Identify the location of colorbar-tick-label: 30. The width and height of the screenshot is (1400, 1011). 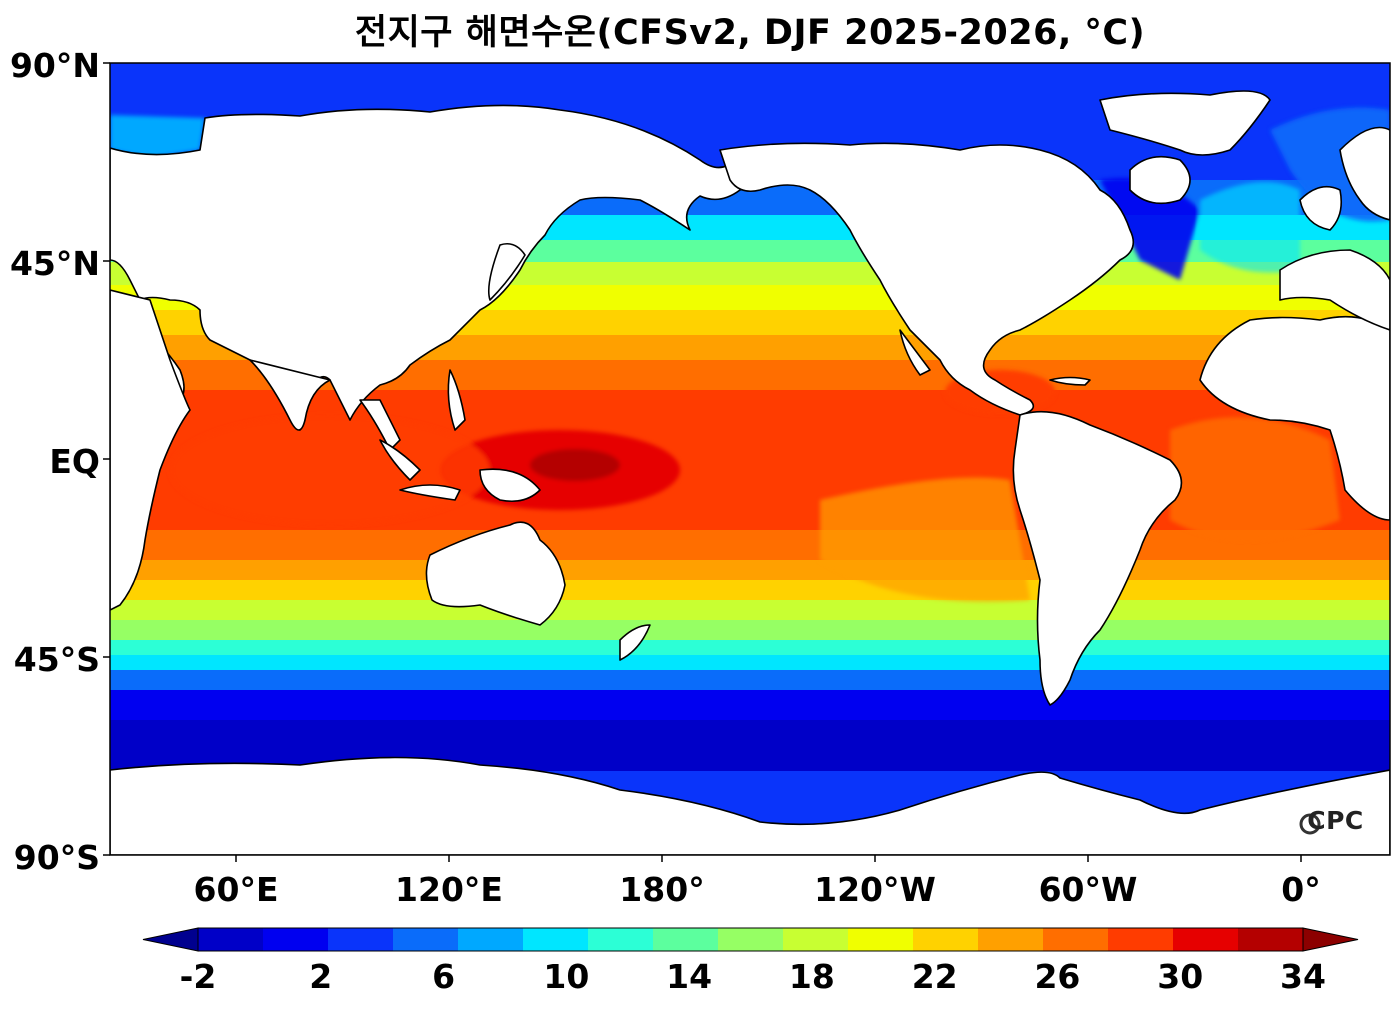
(1180, 976).